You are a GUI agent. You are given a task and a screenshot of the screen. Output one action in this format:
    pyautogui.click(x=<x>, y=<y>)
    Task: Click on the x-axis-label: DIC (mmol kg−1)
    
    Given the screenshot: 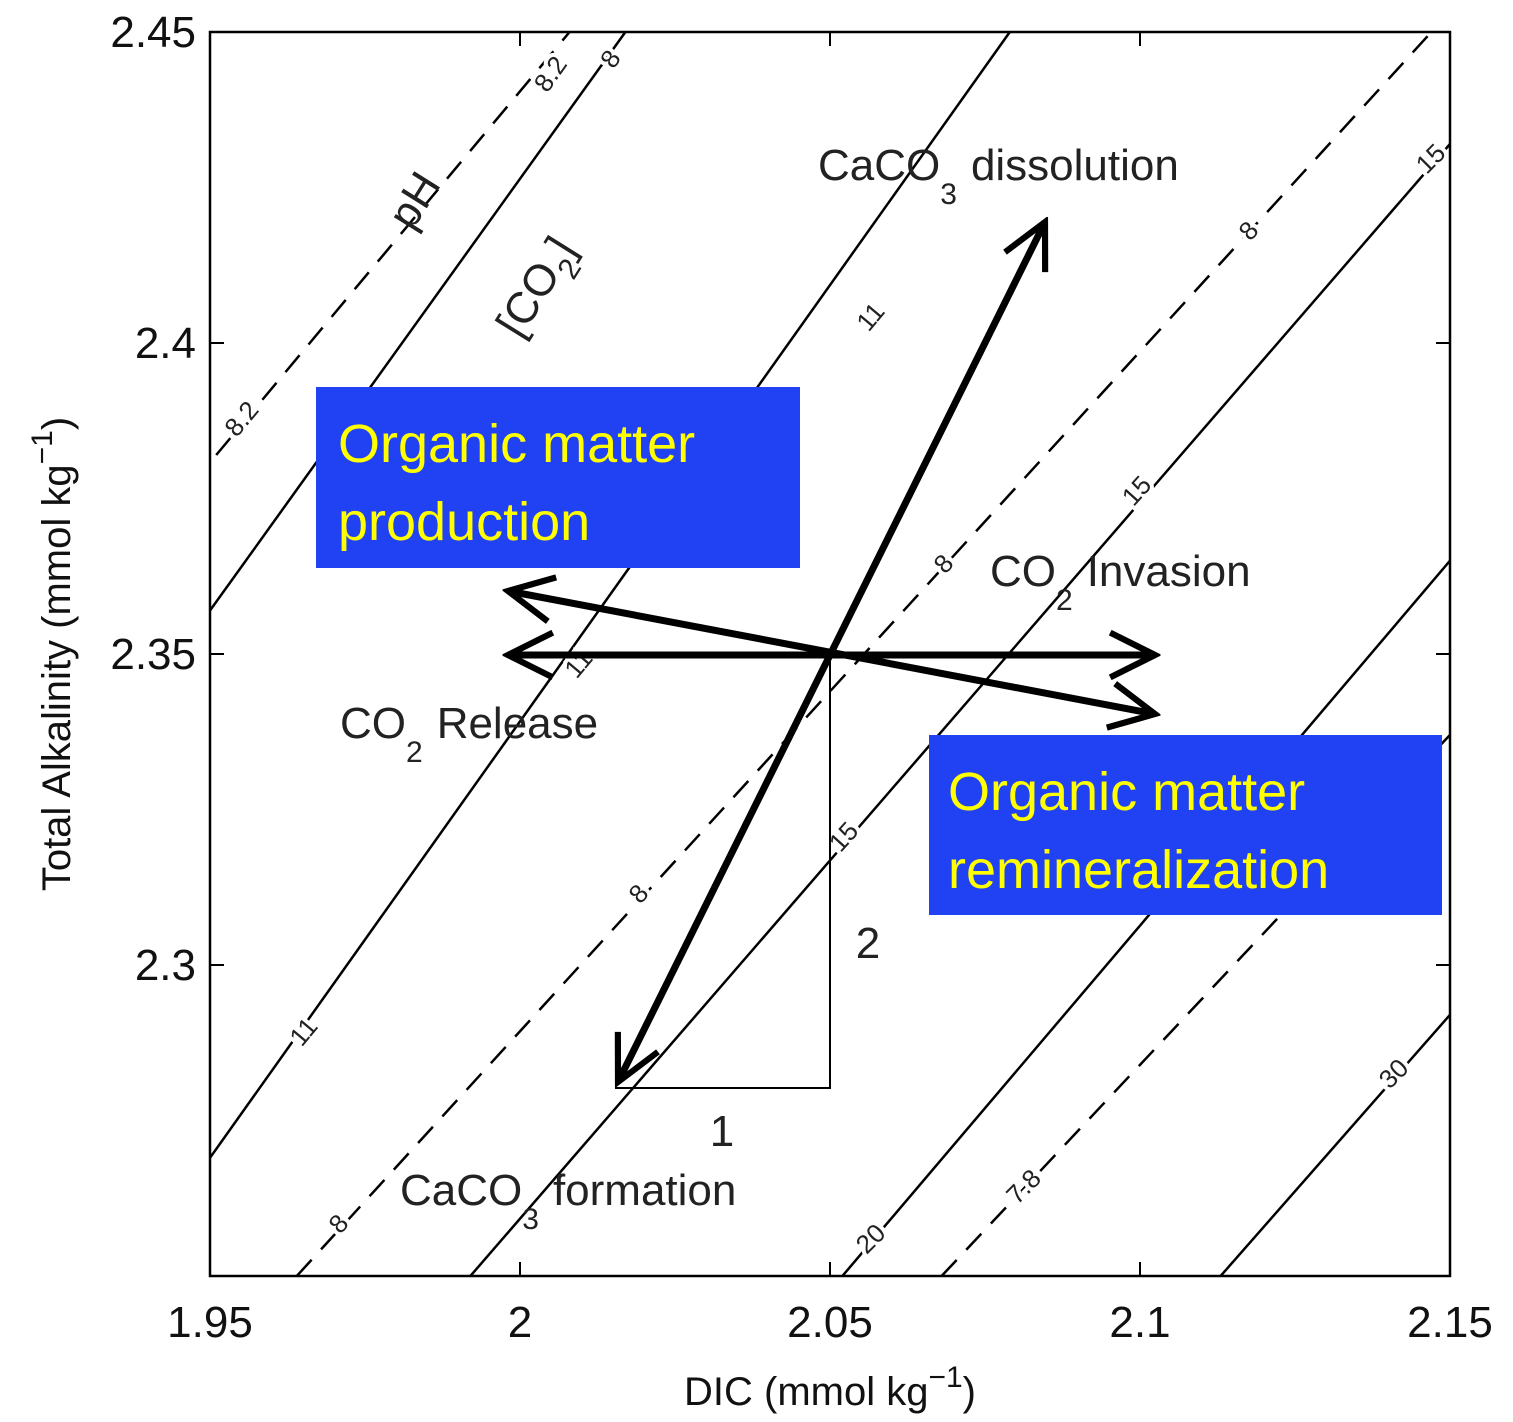 What is the action you would take?
    pyautogui.click(x=830, y=1387)
    